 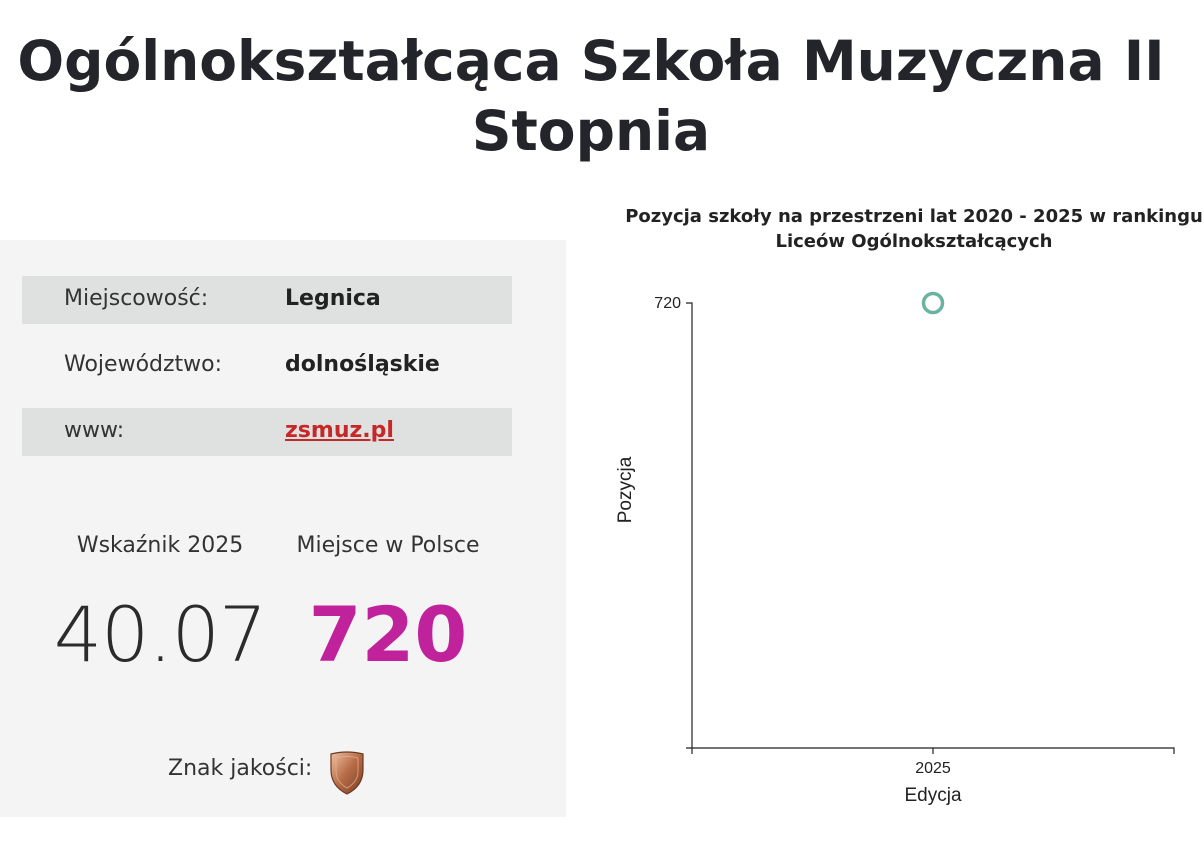 I want to click on voivodeship-value: dolnośląskie, so click(x=362, y=364).